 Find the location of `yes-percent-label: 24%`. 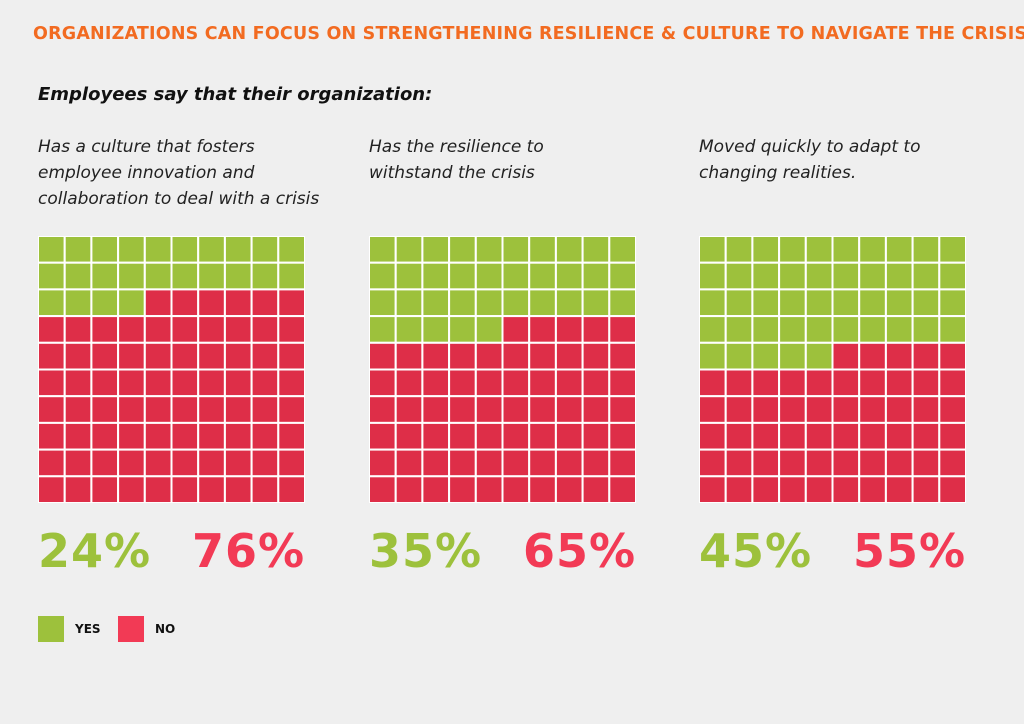

yes-percent-label: 24% is located at coordinates (95, 551).